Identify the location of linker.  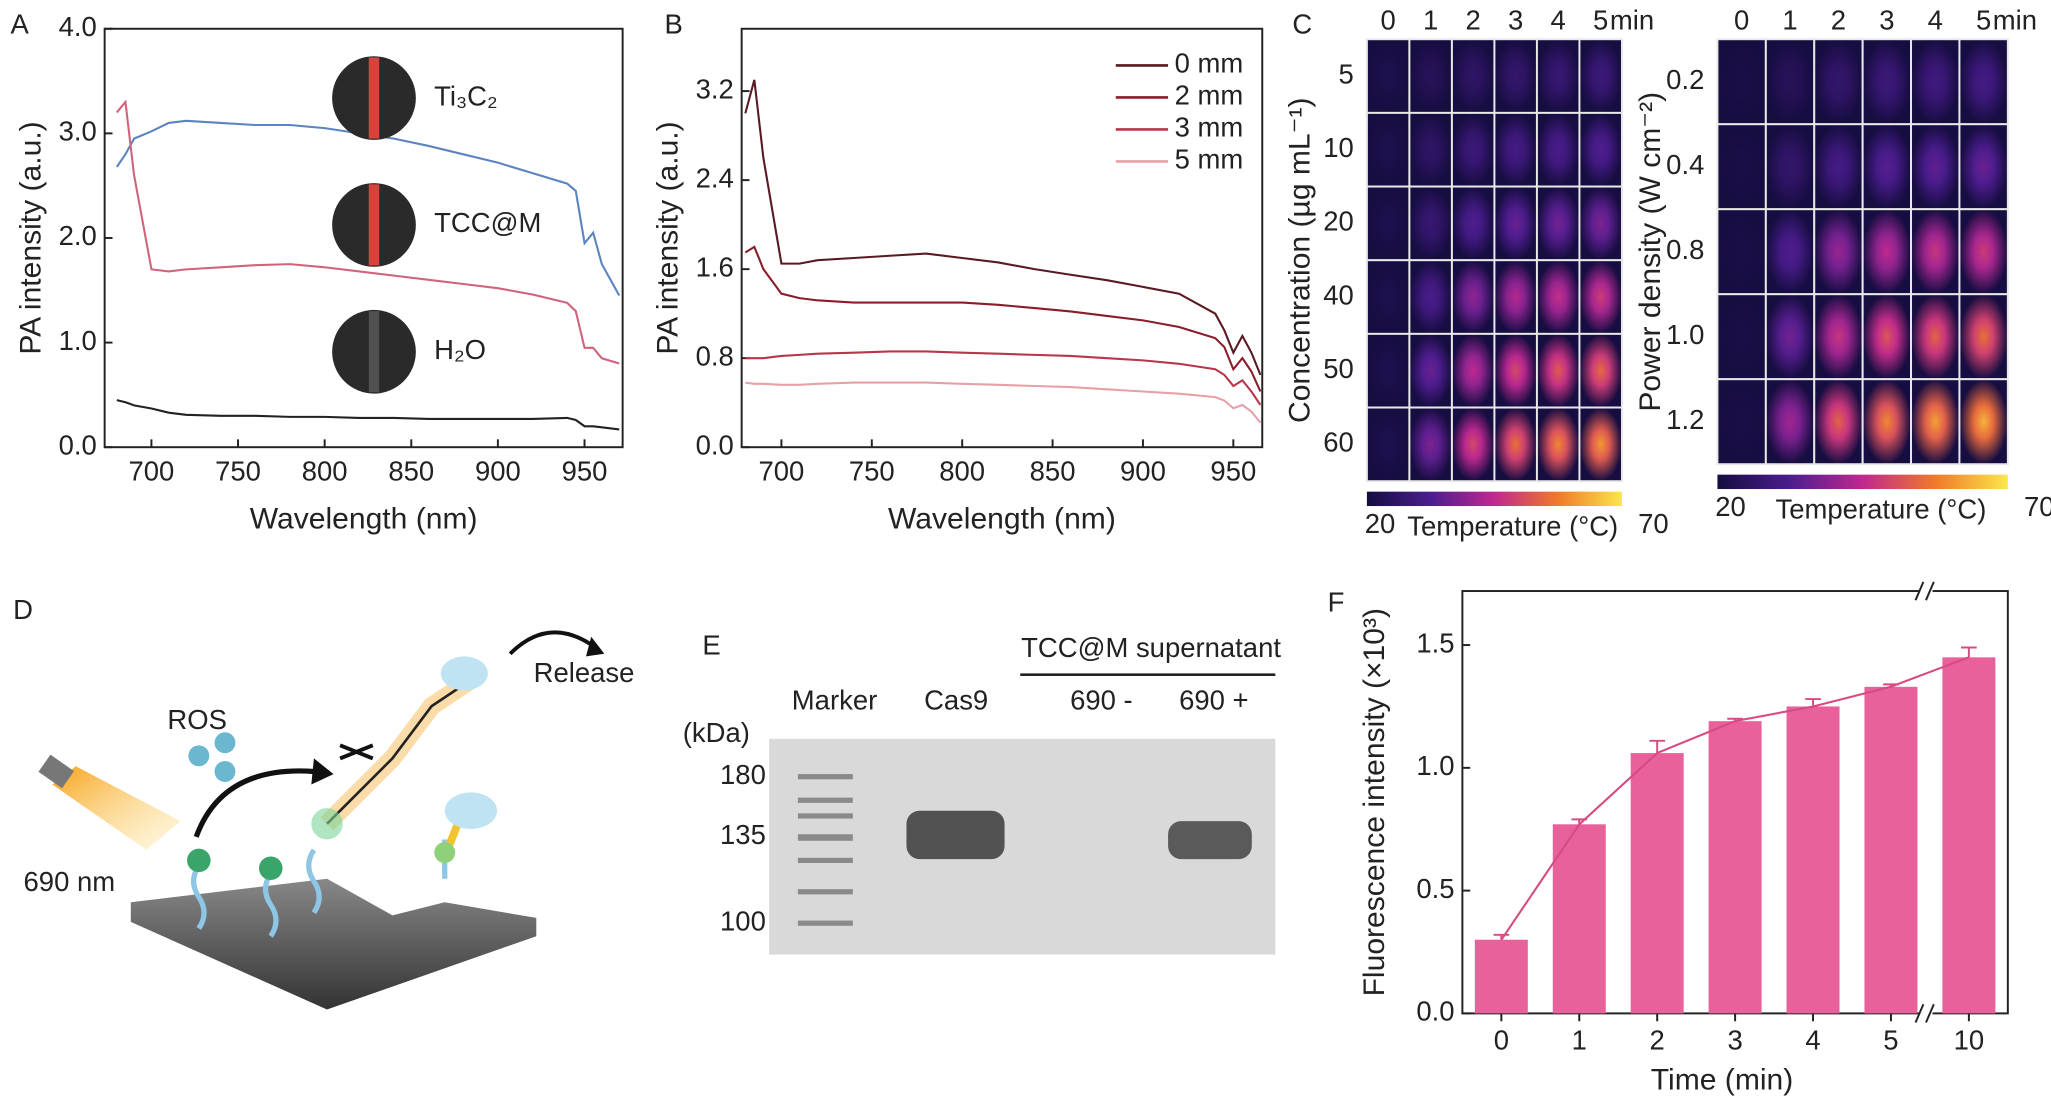
(198, 897).